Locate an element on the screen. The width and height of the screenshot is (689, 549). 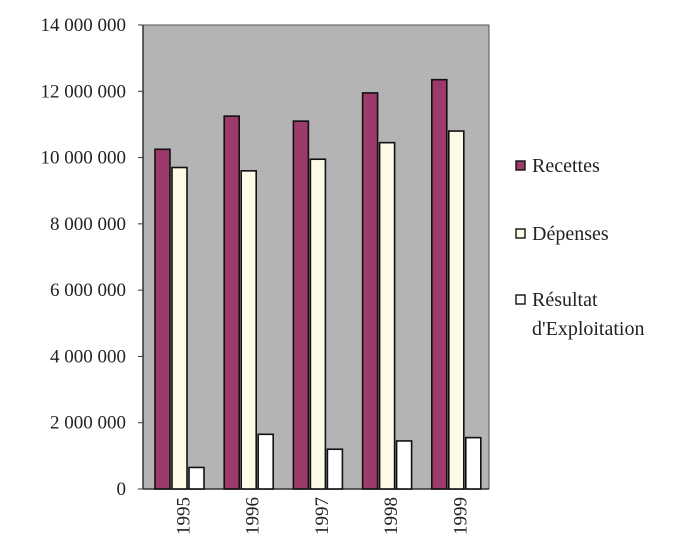
legend: Recettes Dépenses Résultat d'Exploitation is located at coordinates (579, 247).